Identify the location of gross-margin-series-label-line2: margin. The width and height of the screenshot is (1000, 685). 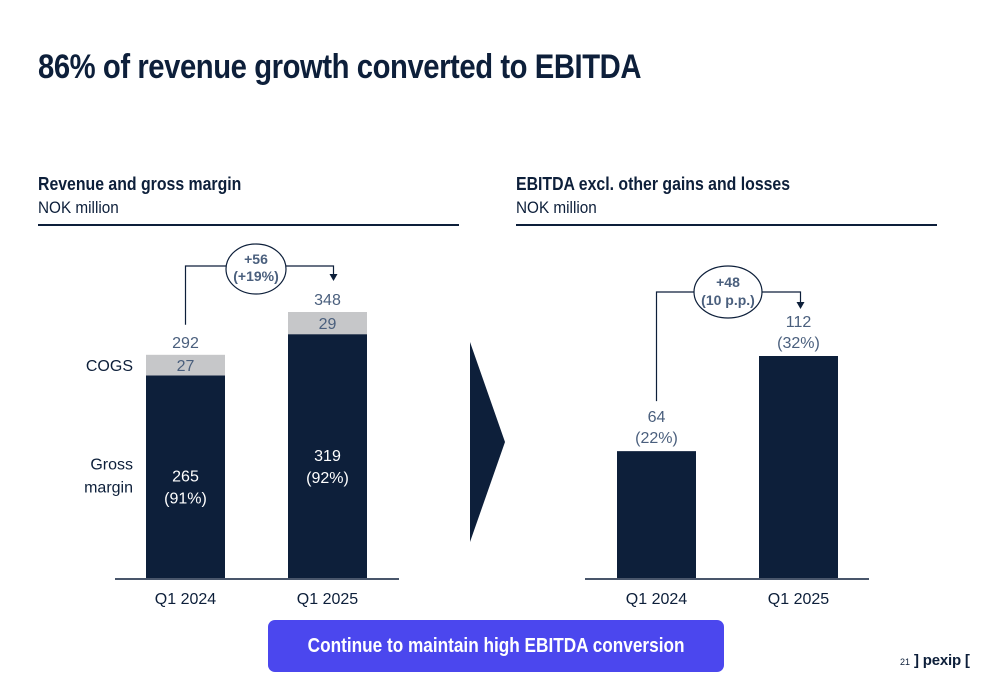
(108, 488).